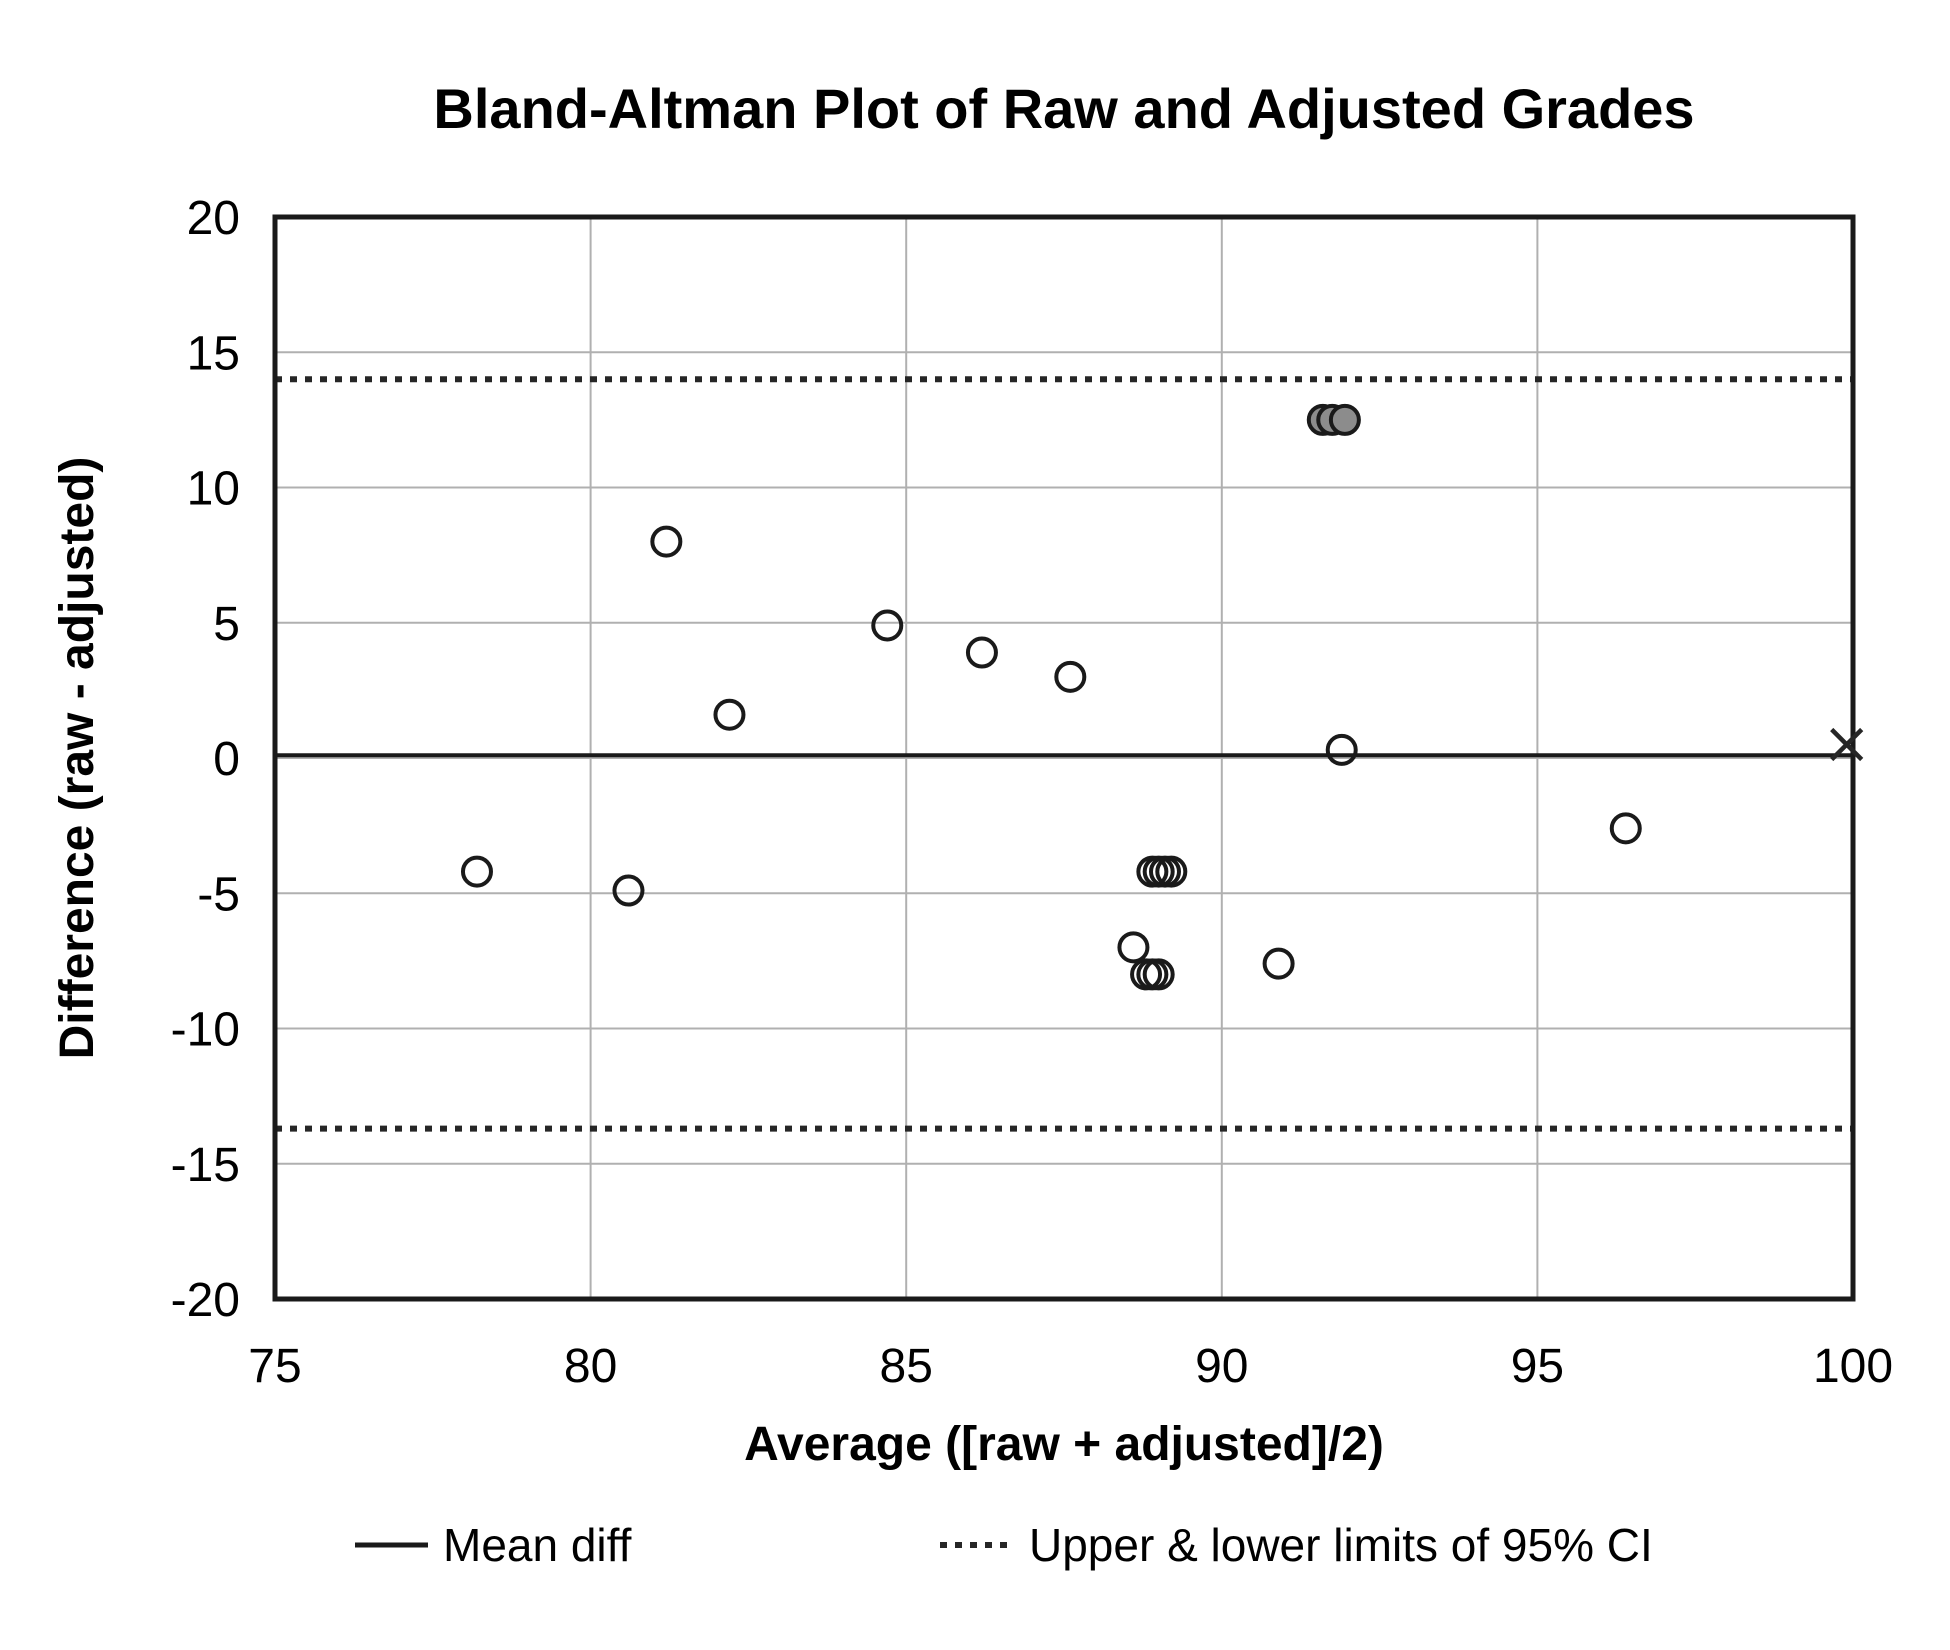  I want to click on y-tick-label: 0, so click(226, 759).